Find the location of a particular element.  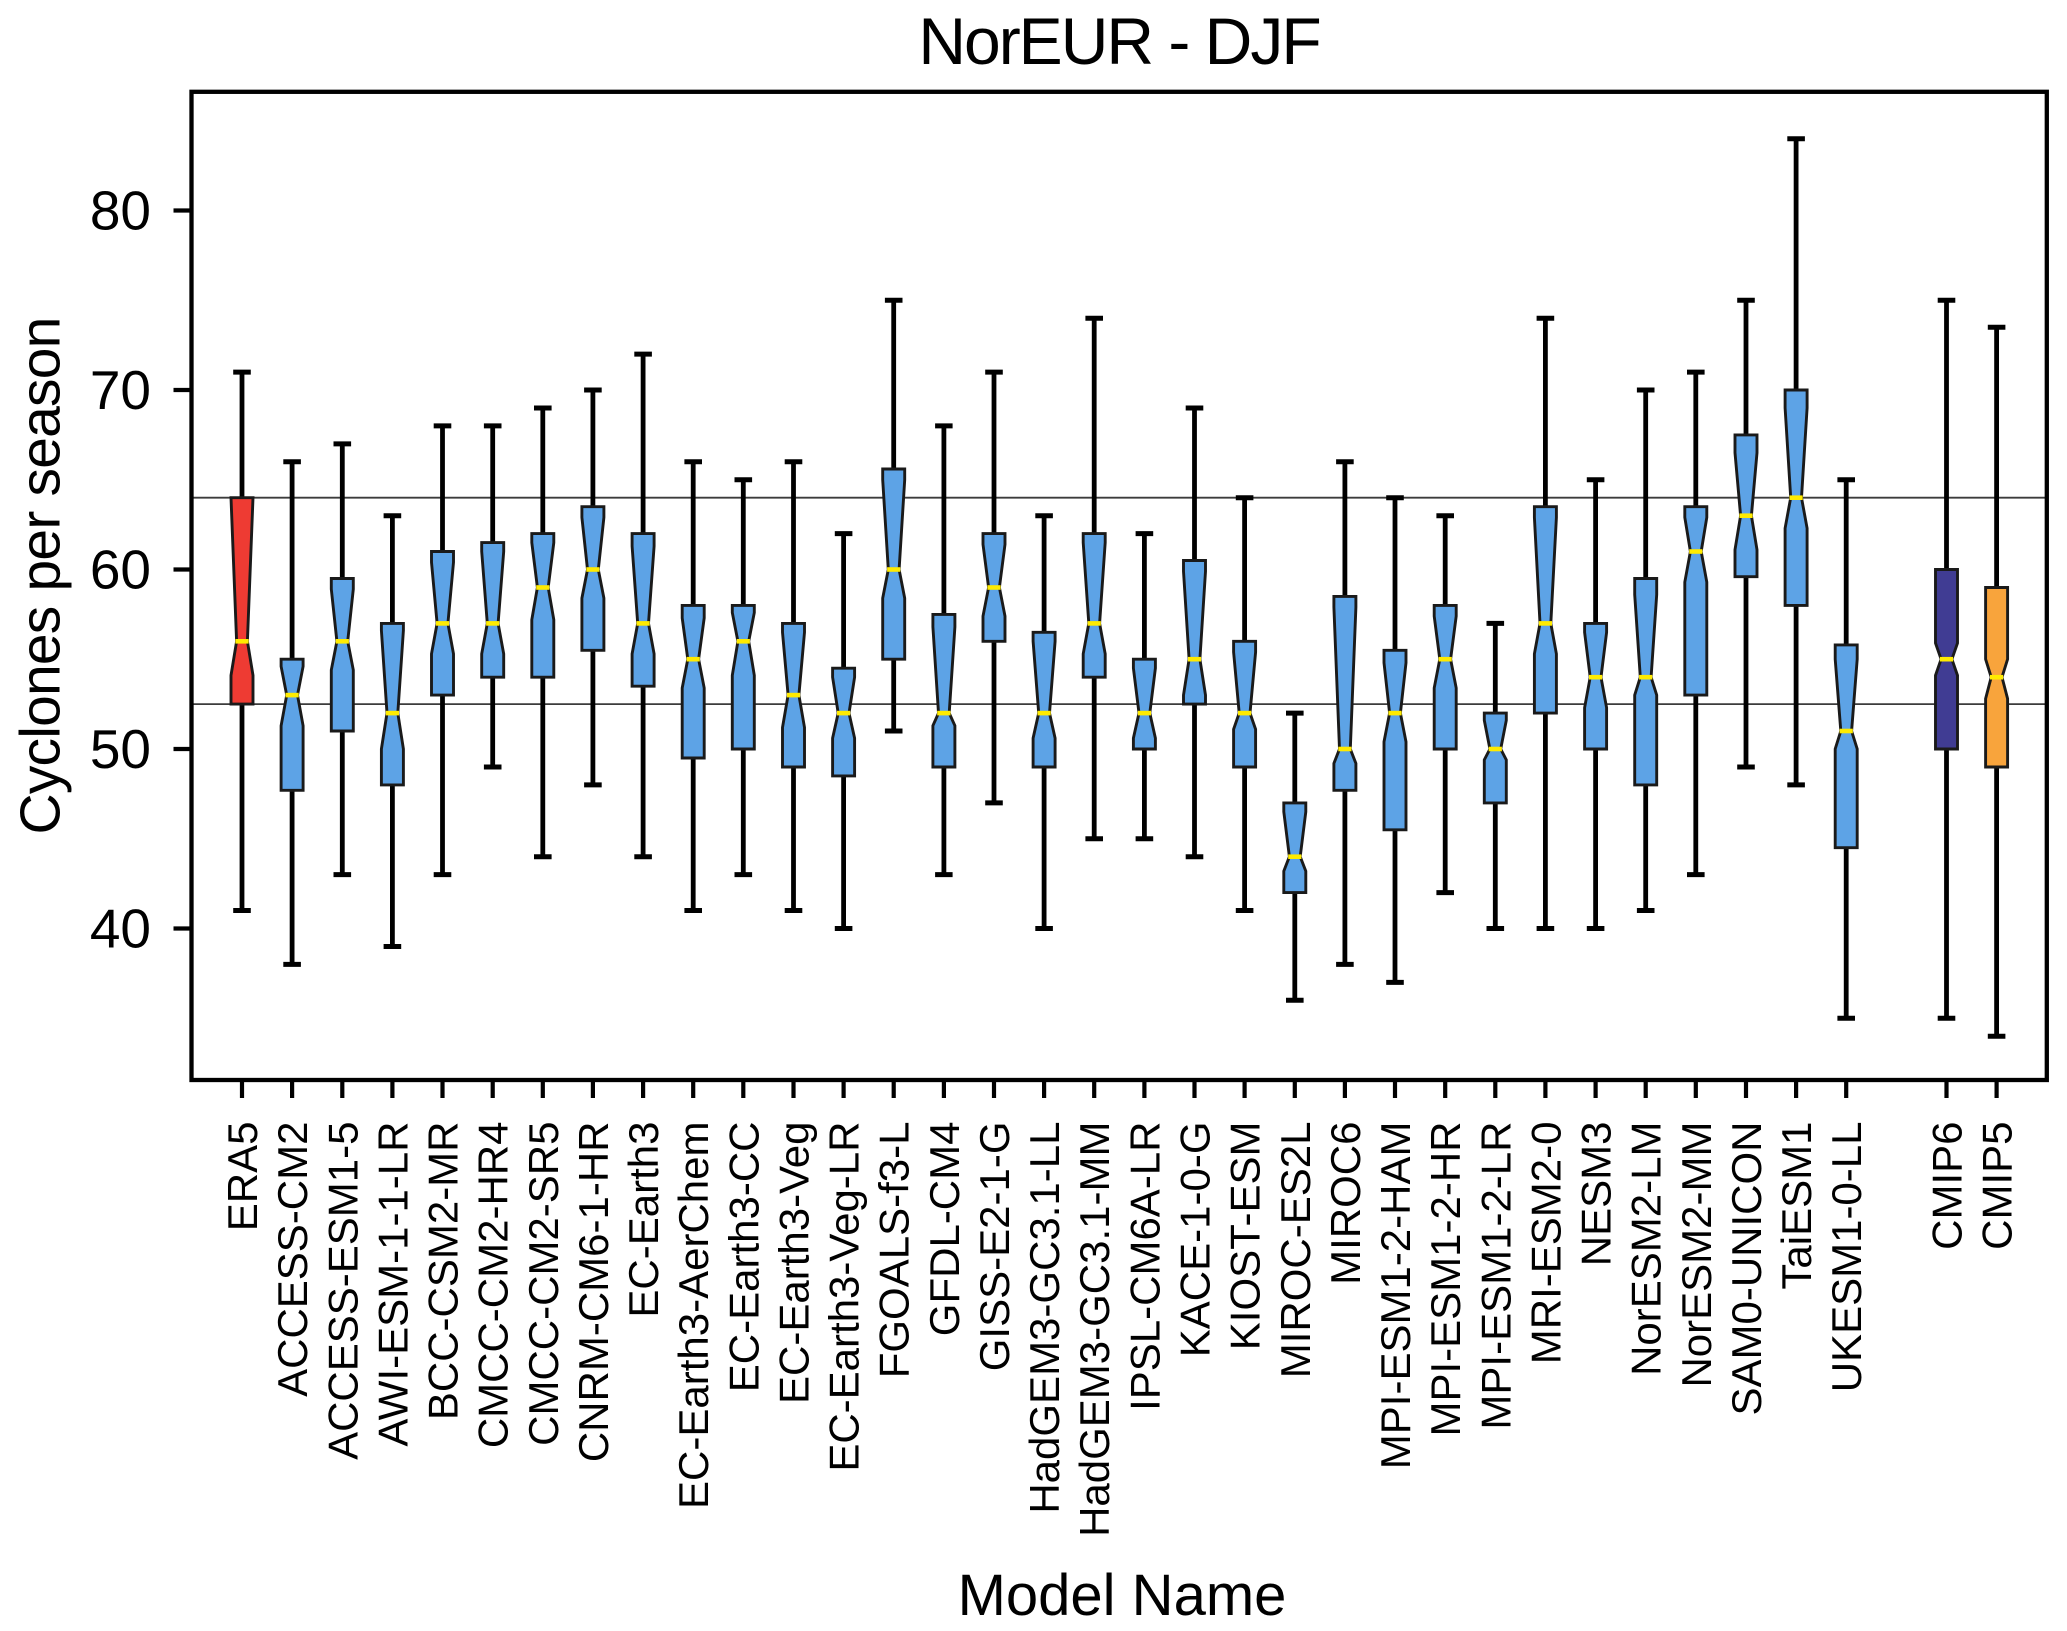

svg-text: NorESM2-LM is located at coordinates (1646, 1249).